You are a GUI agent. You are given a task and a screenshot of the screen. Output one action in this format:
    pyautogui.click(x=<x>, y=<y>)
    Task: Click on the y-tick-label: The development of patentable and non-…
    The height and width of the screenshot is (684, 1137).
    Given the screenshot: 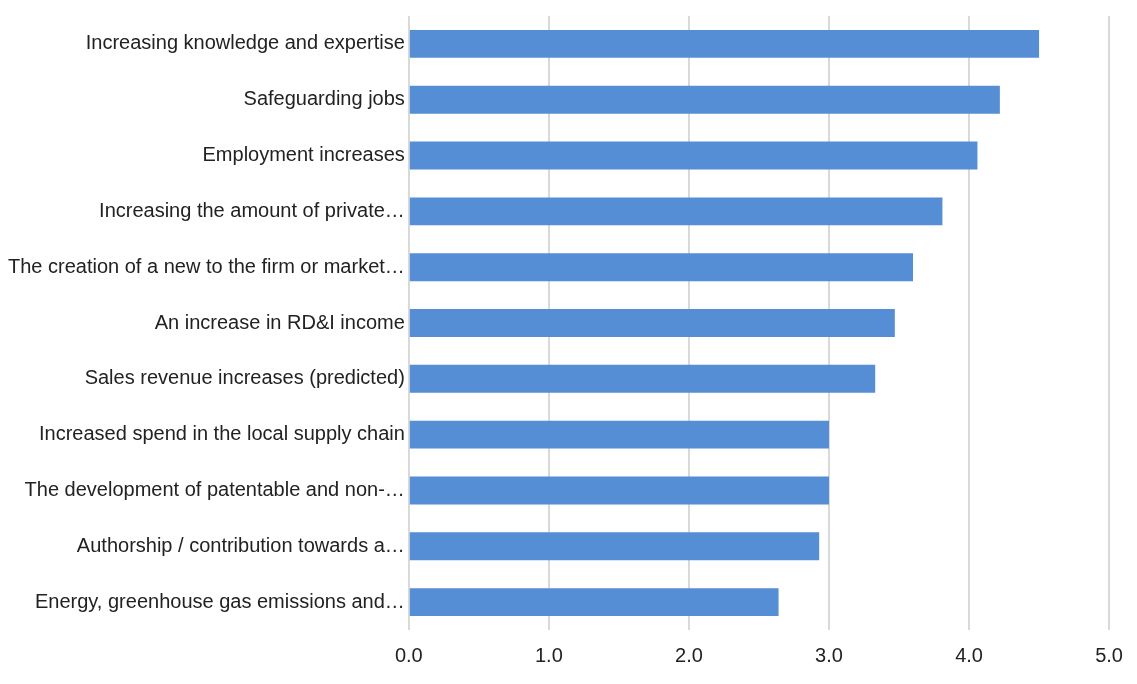 What is the action you would take?
    pyautogui.click(x=214, y=488)
    